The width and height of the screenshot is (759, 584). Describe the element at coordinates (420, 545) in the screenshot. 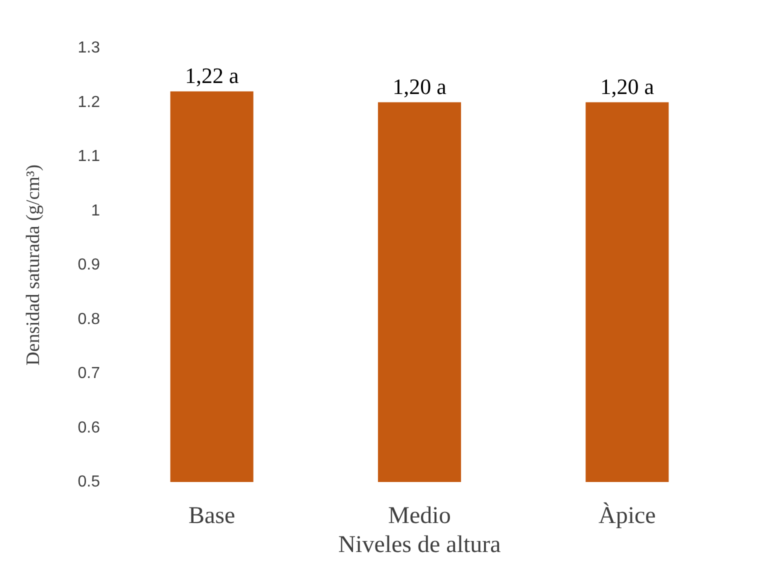

I see `x-axis-title: Niveles de altura` at that location.